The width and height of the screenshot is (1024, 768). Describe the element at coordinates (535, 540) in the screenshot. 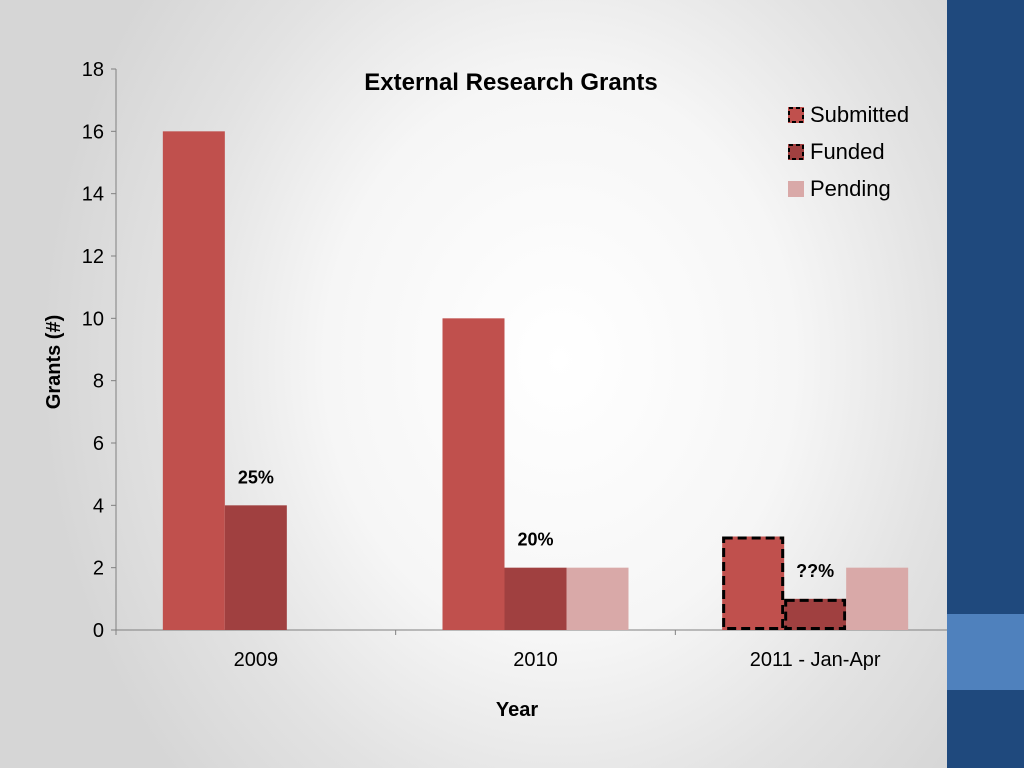

I see `data-label: 20%` at that location.